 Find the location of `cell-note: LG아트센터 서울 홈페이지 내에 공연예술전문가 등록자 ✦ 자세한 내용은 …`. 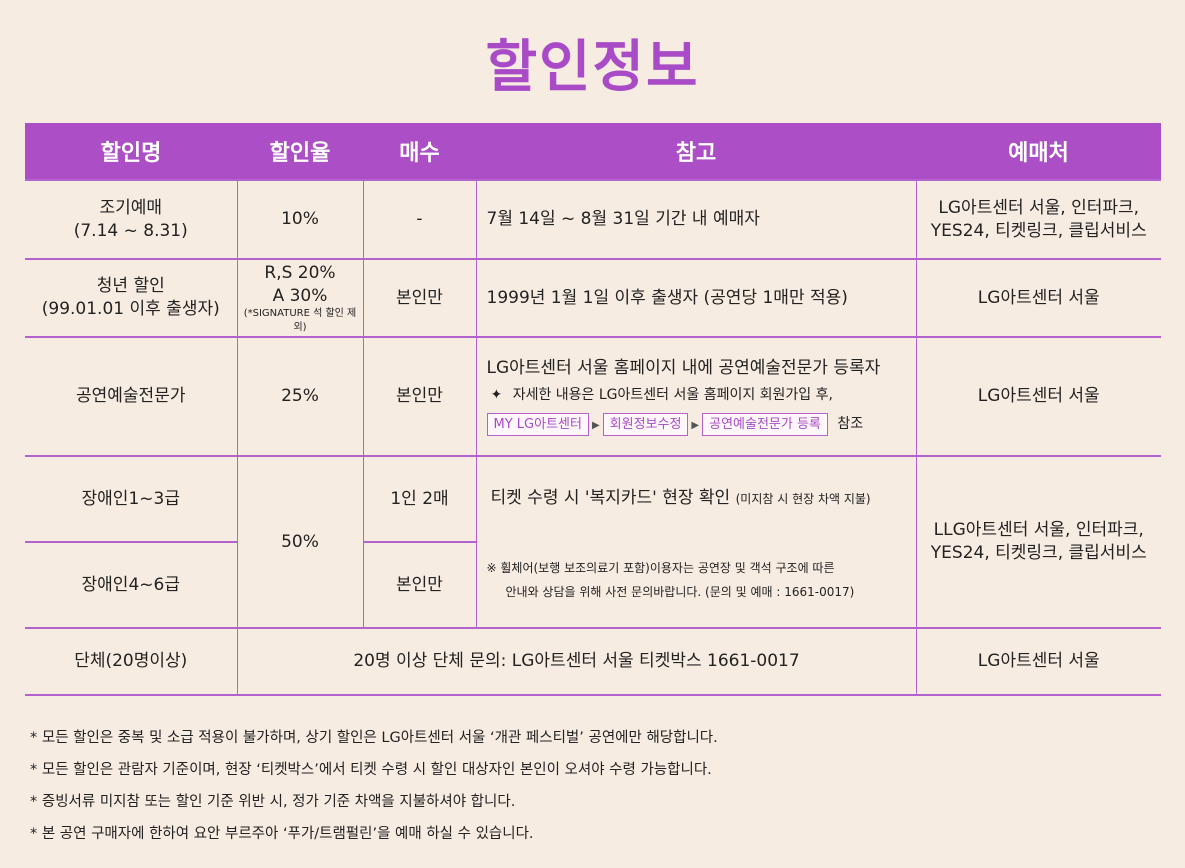

cell-note: LG아트센터 서울 홈페이지 내에 공연예술전문가 등록자 ✦ 자세한 내용은 … is located at coordinates (696, 396).